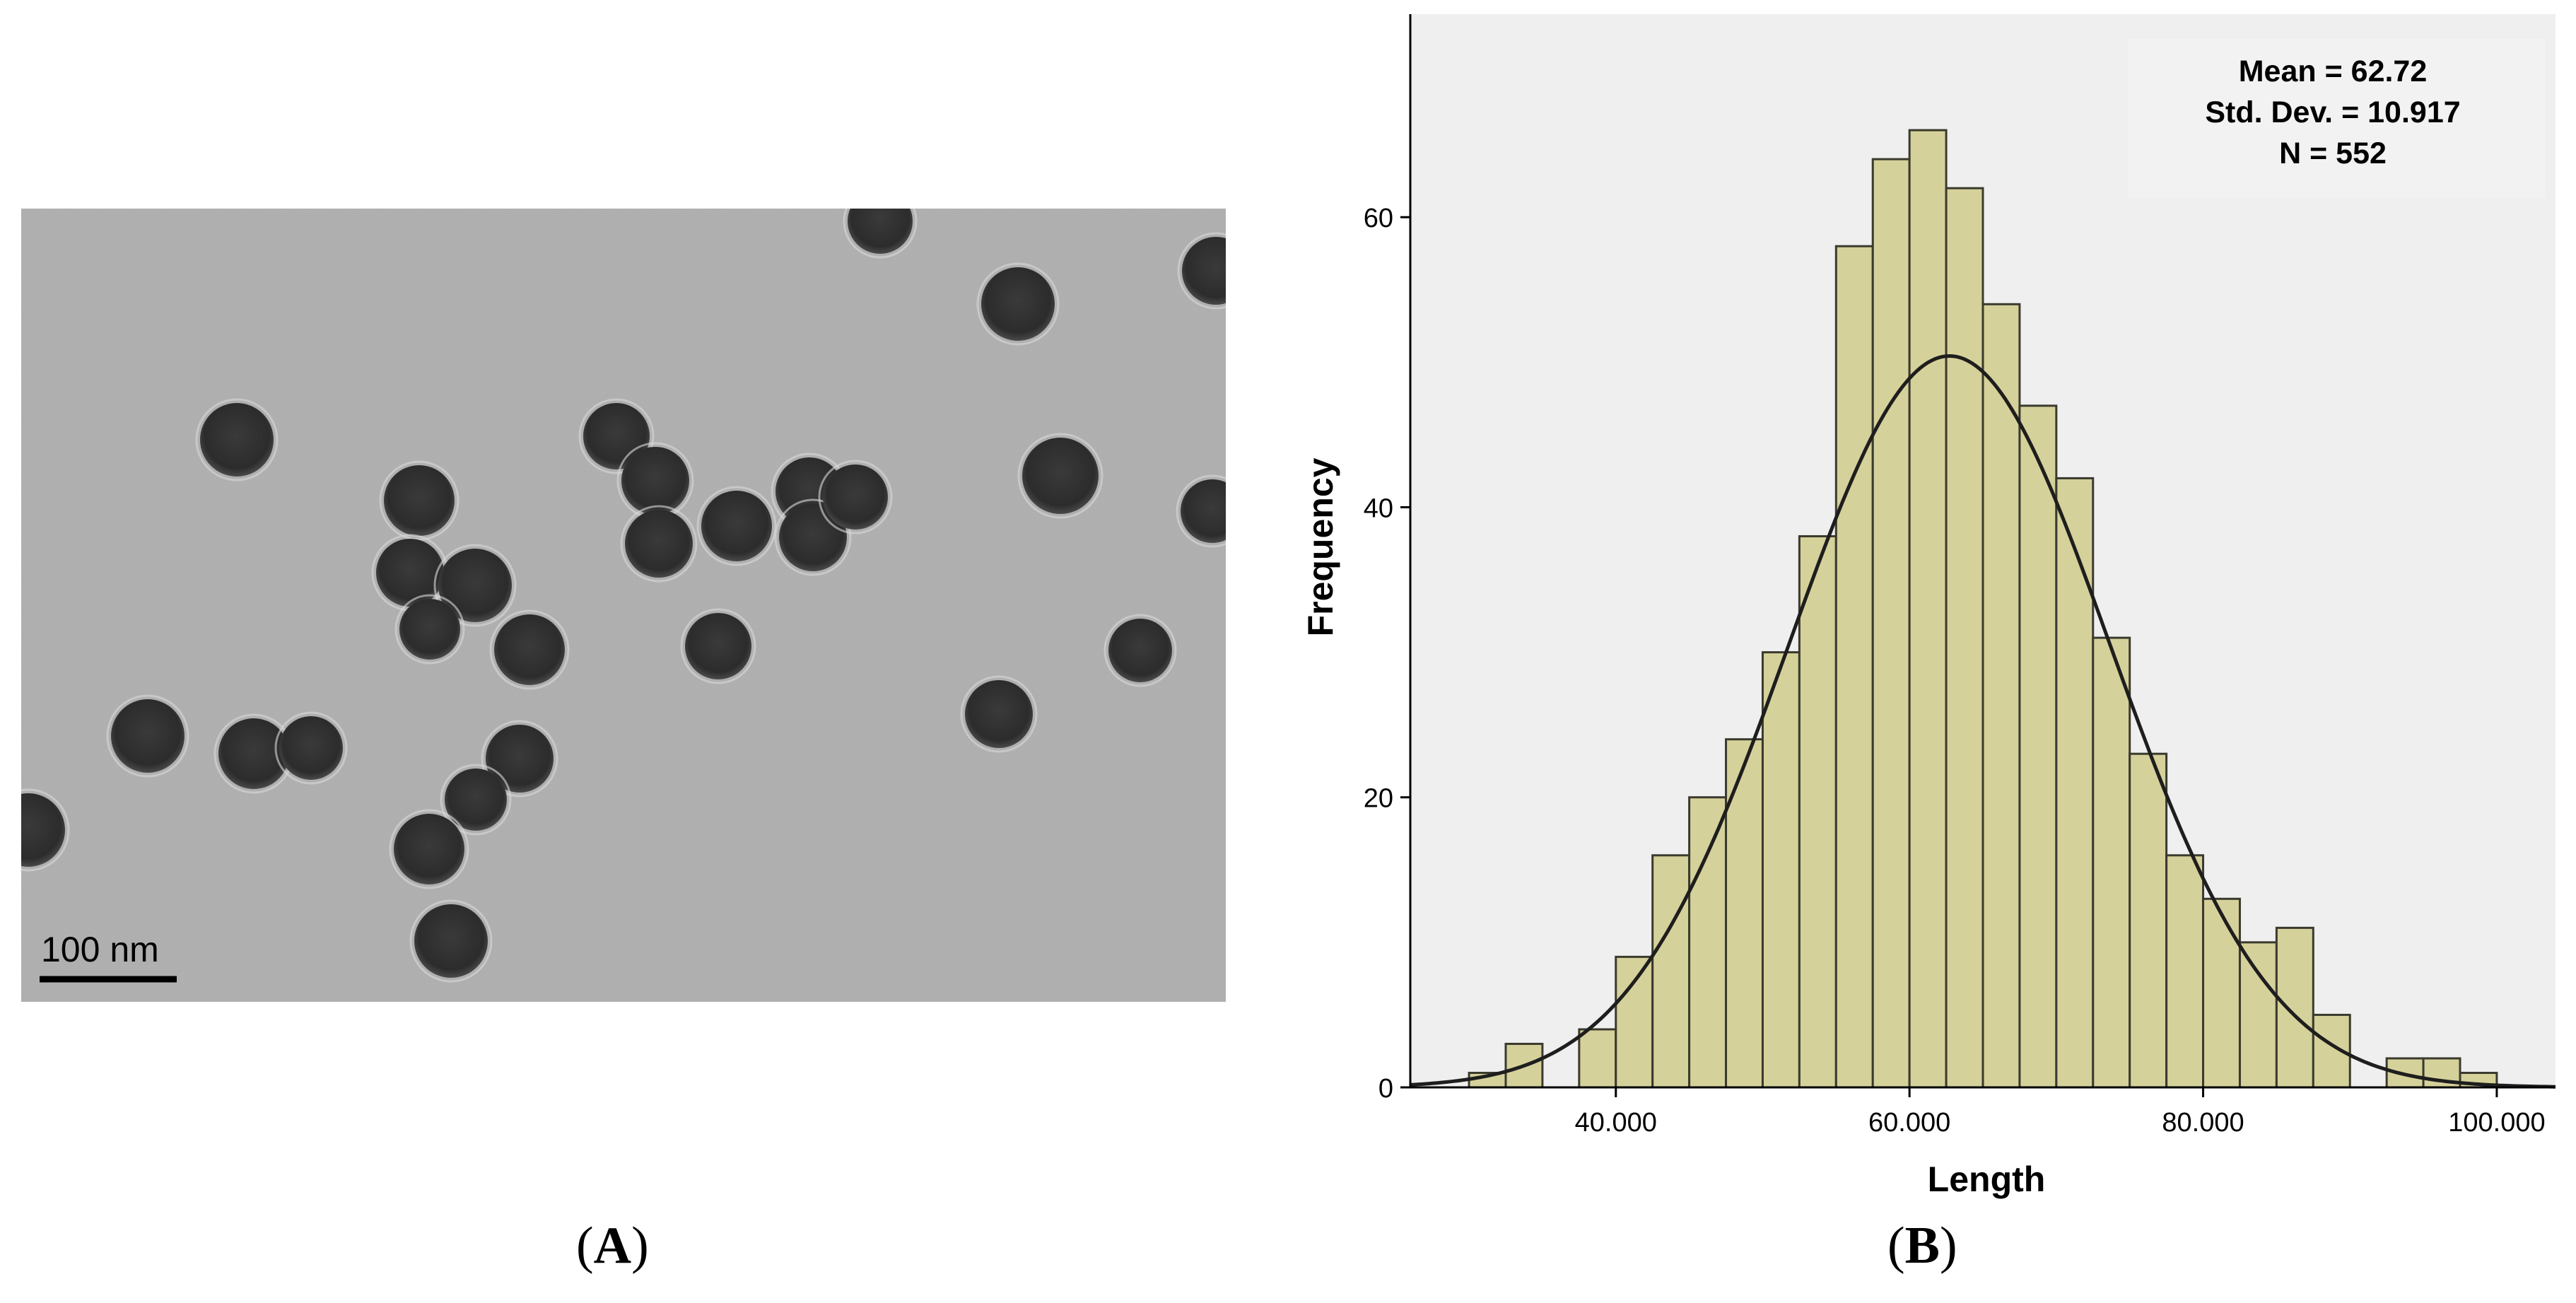  Describe the element at coordinates (2496, 1123) in the screenshot. I see `x-tick-label: 100.000` at that location.